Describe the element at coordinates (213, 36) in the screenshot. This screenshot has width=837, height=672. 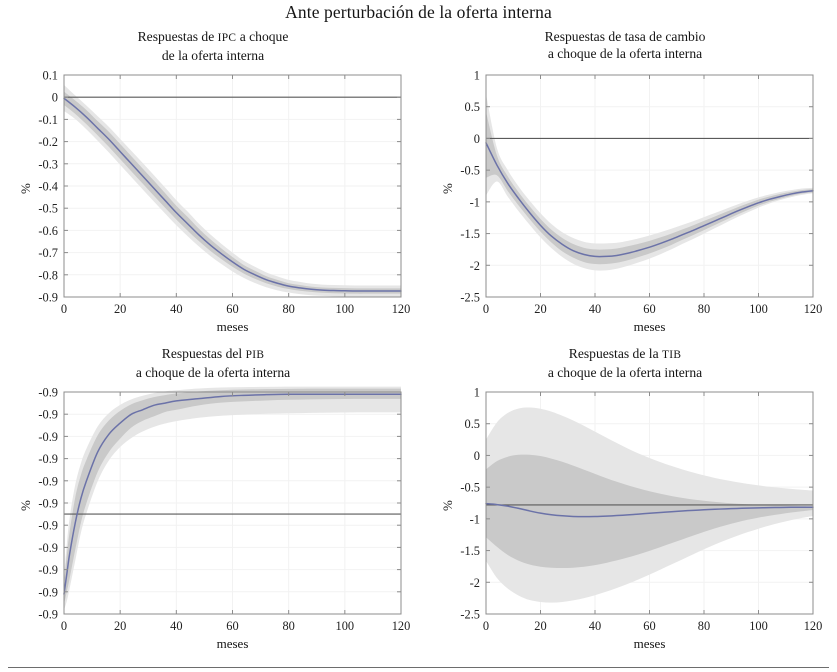
I see `panel-title-line1: Respuestas de IPC a choque` at that location.